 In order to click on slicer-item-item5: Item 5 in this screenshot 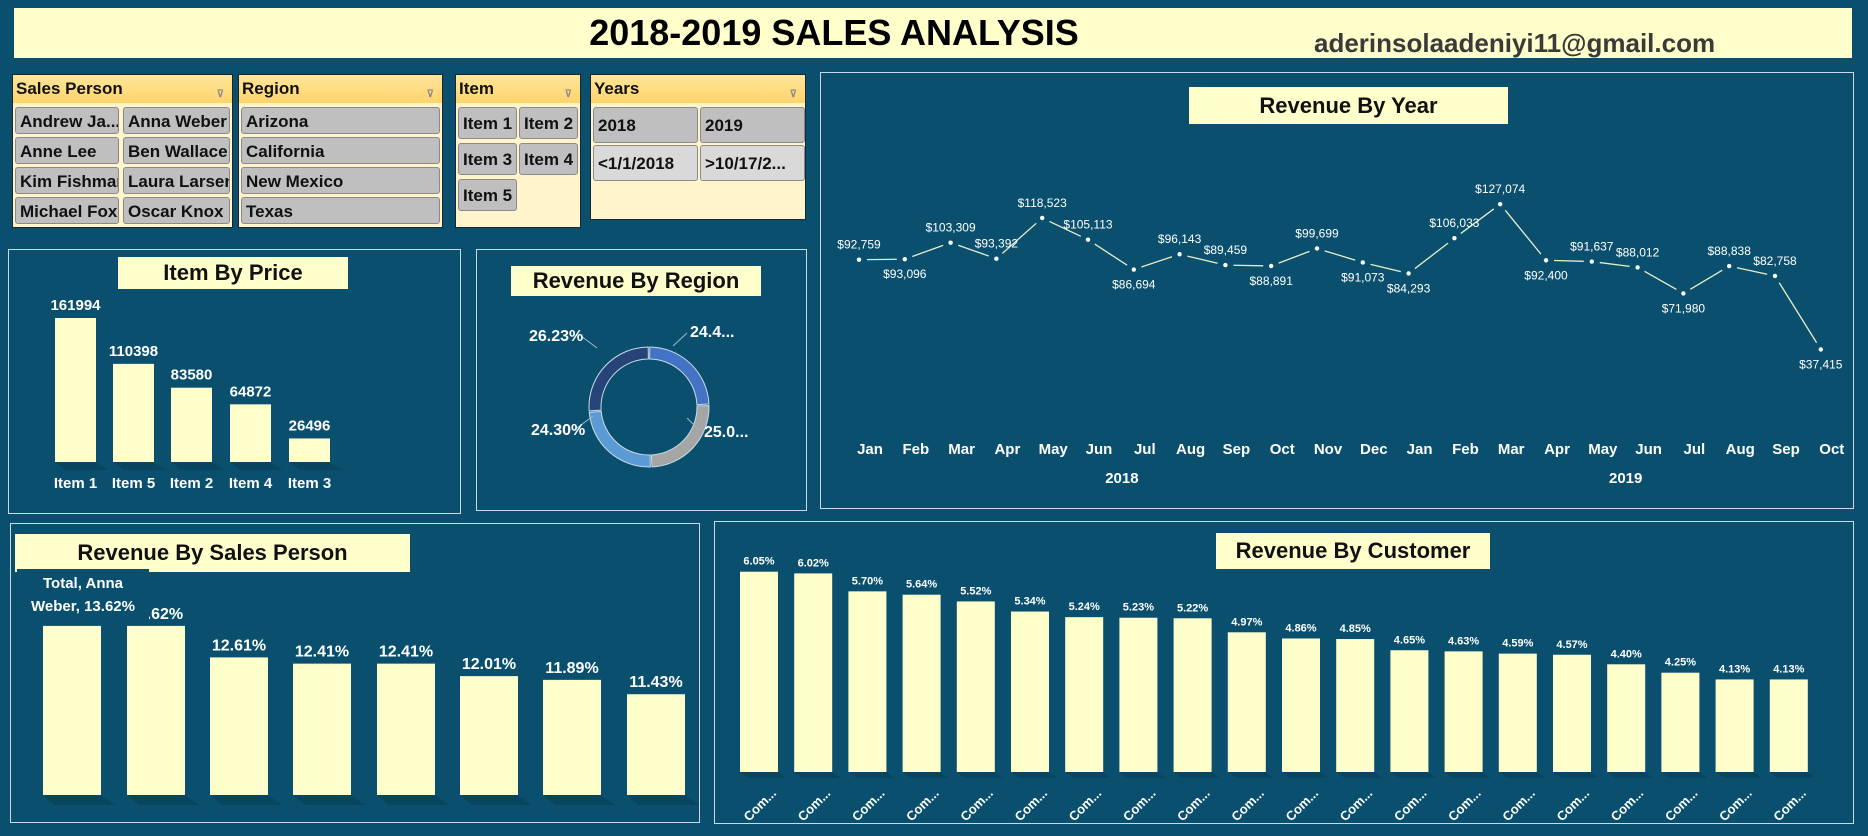, I will do `click(487, 195)`.